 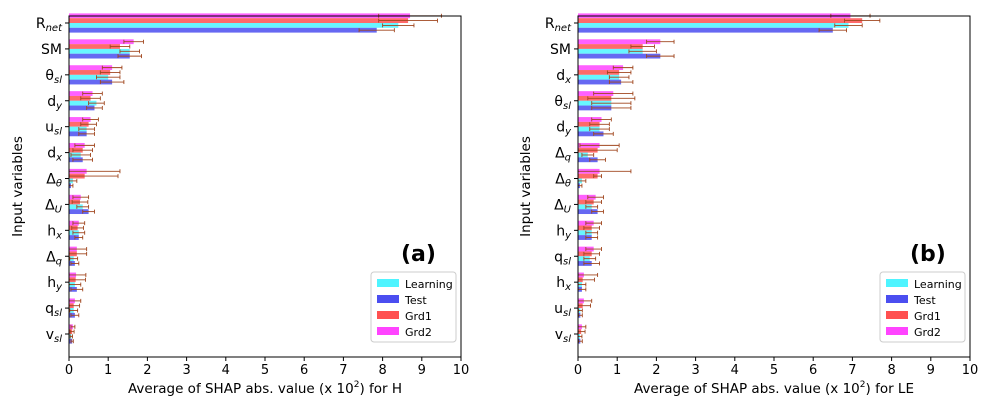 What do you see at coordinates (429, 284) in the screenshot?
I see `legend-label: Learning` at bounding box center [429, 284].